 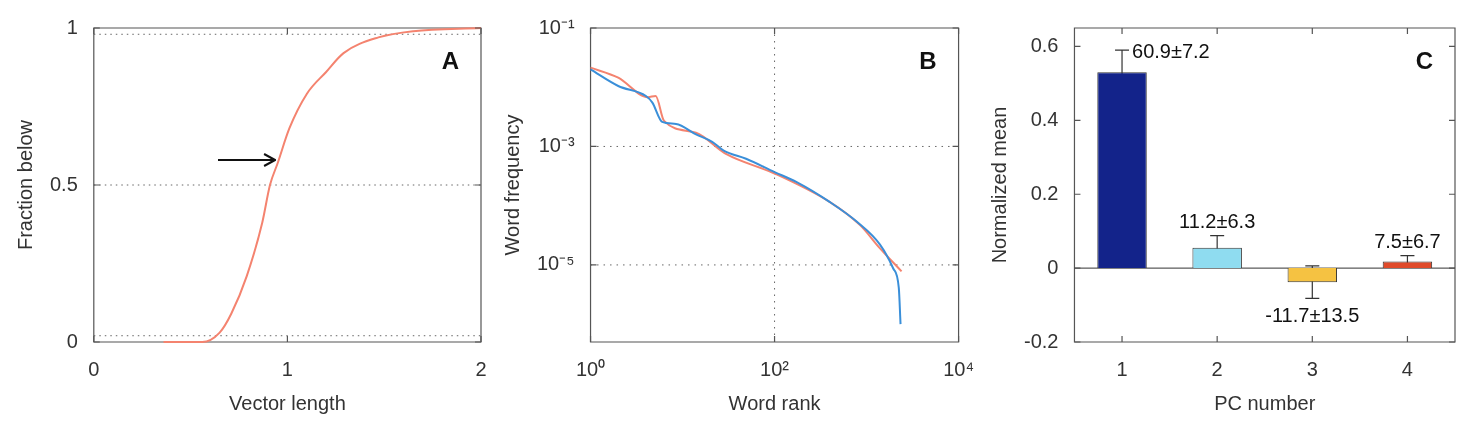 I want to click on y-tick-label: 10⁻⁵, so click(x=555, y=263).